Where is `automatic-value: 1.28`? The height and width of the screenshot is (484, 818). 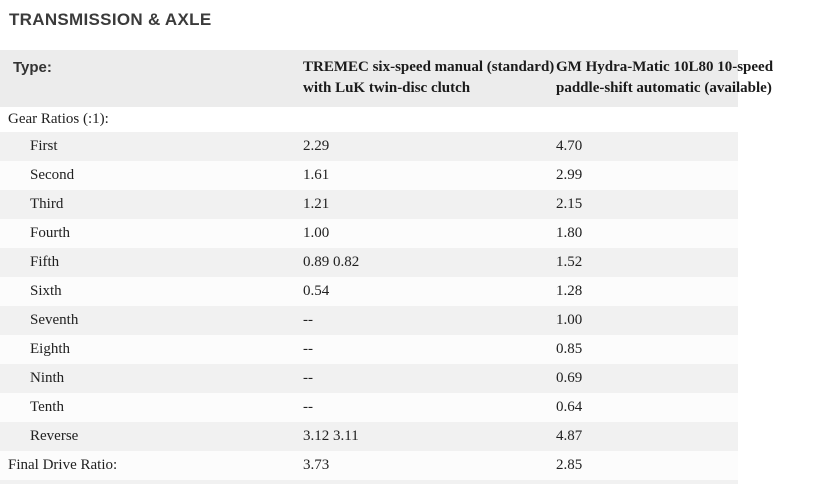 automatic-value: 1.28 is located at coordinates (643, 291).